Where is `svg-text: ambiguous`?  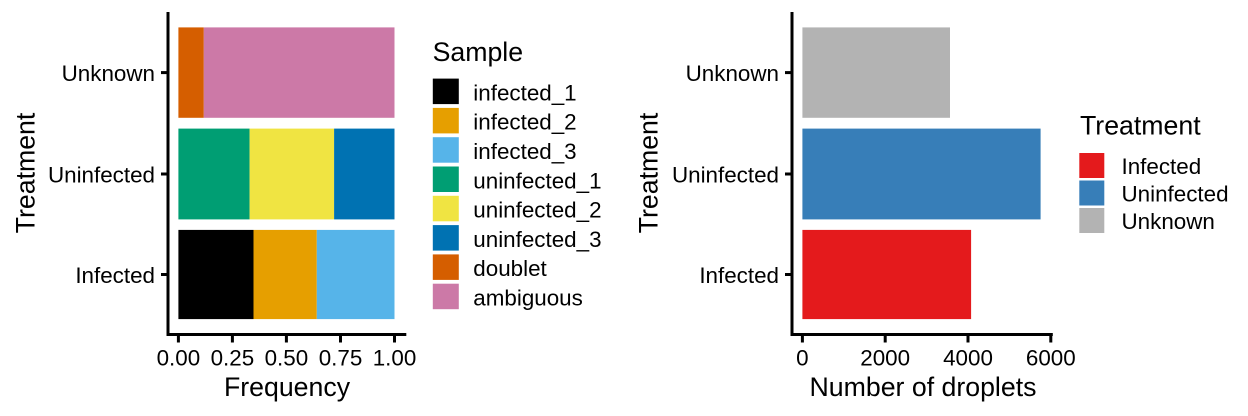 svg-text: ambiguous is located at coordinates (528, 298).